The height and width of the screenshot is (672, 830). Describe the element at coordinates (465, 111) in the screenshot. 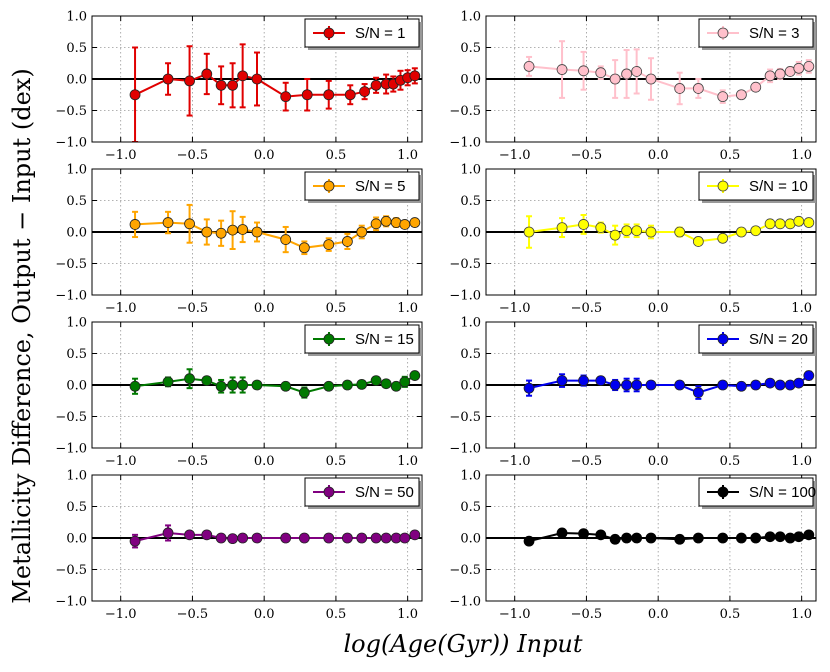

I see `y-tick-label: −0.5` at that location.